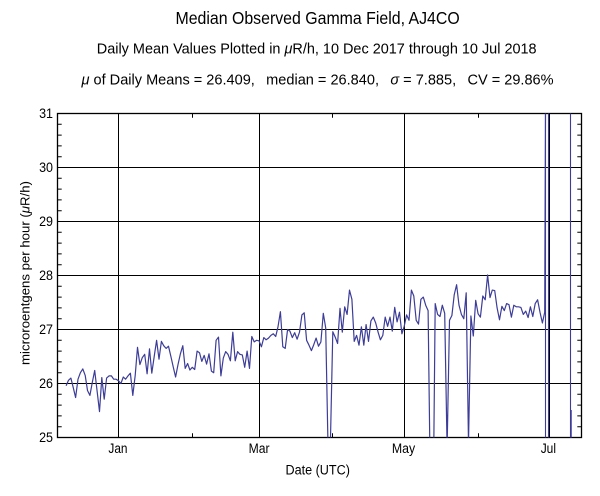 This screenshot has height=496, width=600. Describe the element at coordinates (117, 448) in the screenshot. I see `svg-text: Jan` at that location.